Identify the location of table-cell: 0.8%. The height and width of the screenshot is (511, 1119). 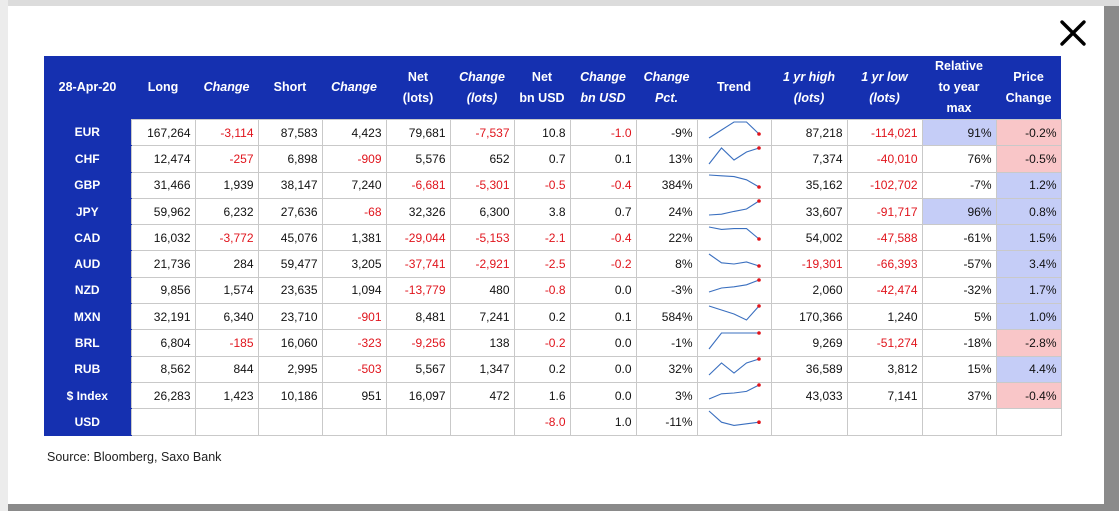
(1028, 211).